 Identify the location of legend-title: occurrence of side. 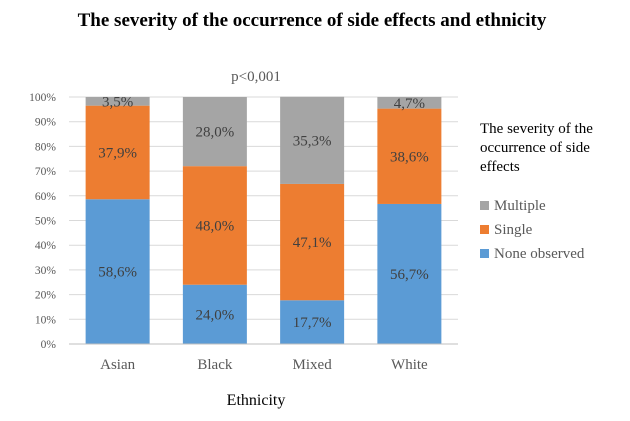
(535, 148).